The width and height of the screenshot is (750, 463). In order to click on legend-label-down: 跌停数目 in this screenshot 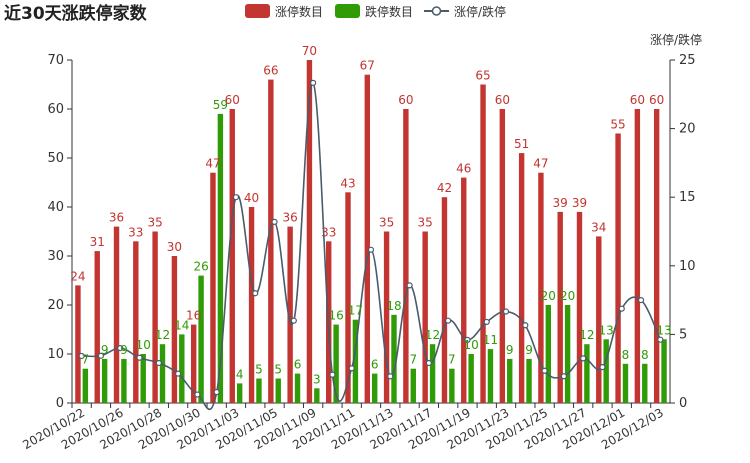, I will do `click(389, 11)`.